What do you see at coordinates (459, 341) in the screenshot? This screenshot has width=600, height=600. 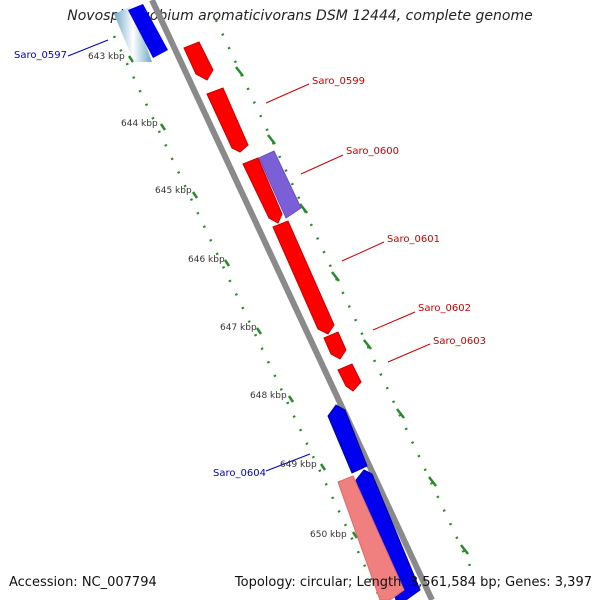 I see `gene-label-saro-0603: Saro_0603` at bounding box center [459, 341].